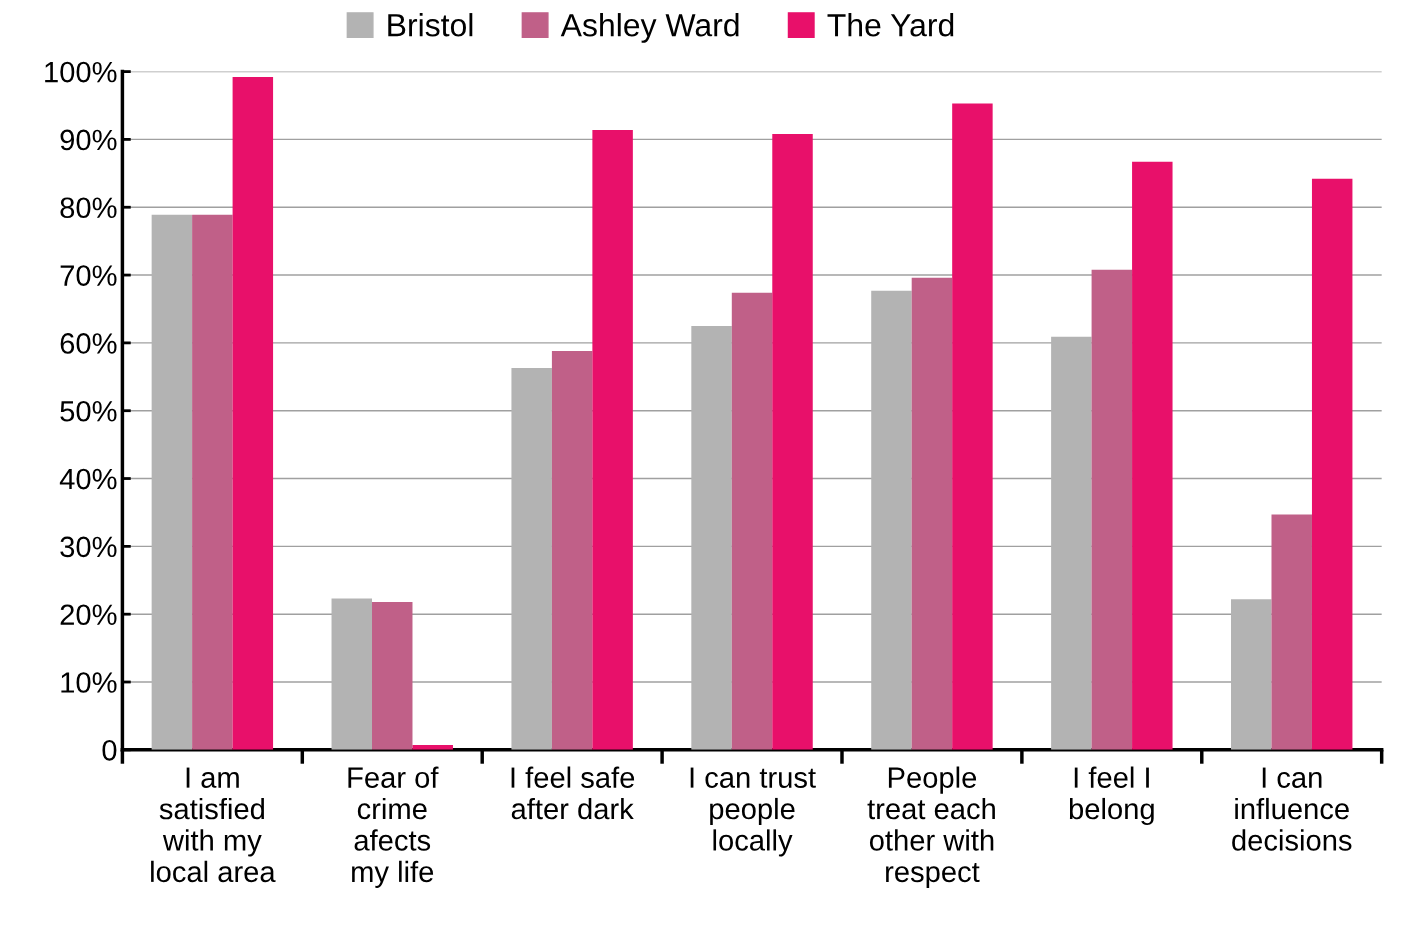 This screenshot has height=942, width=1407. What do you see at coordinates (88, 140) in the screenshot?
I see `y-tick-label: 90%` at bounding box center [88, 140].